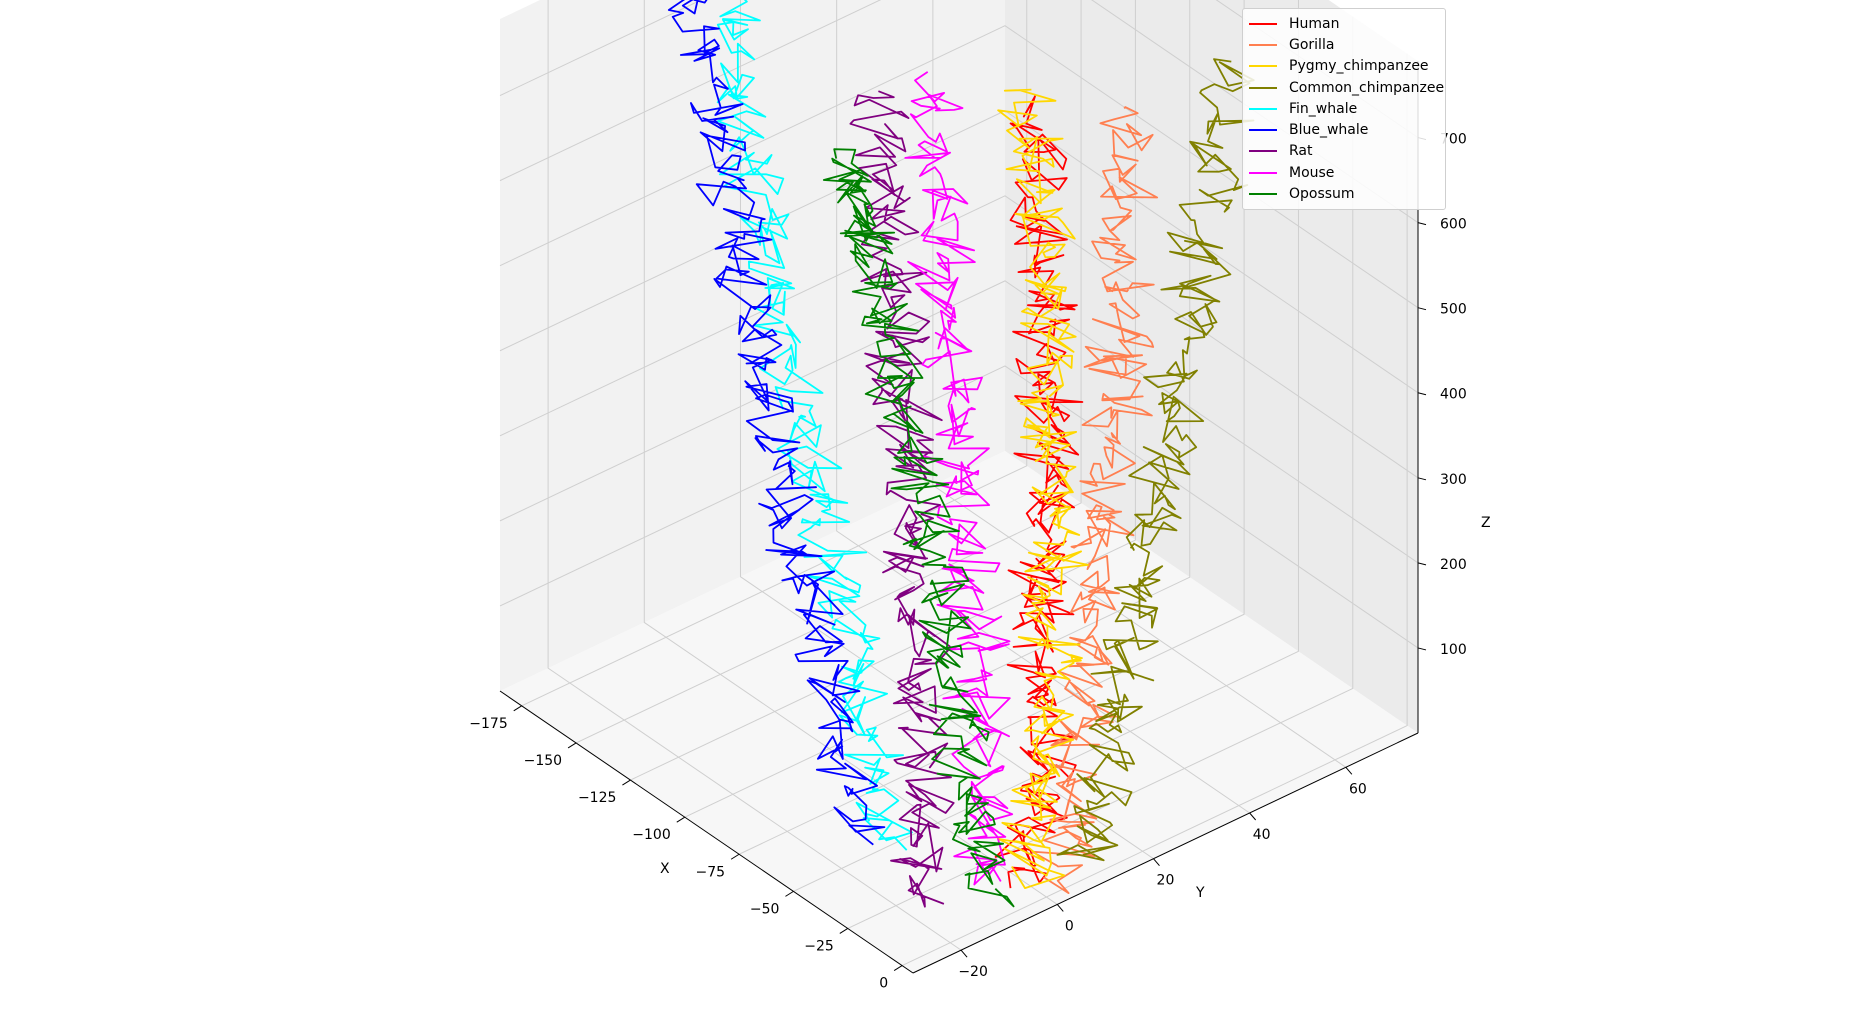  I want to click on x-tick-label: −100, so click(651, 835).